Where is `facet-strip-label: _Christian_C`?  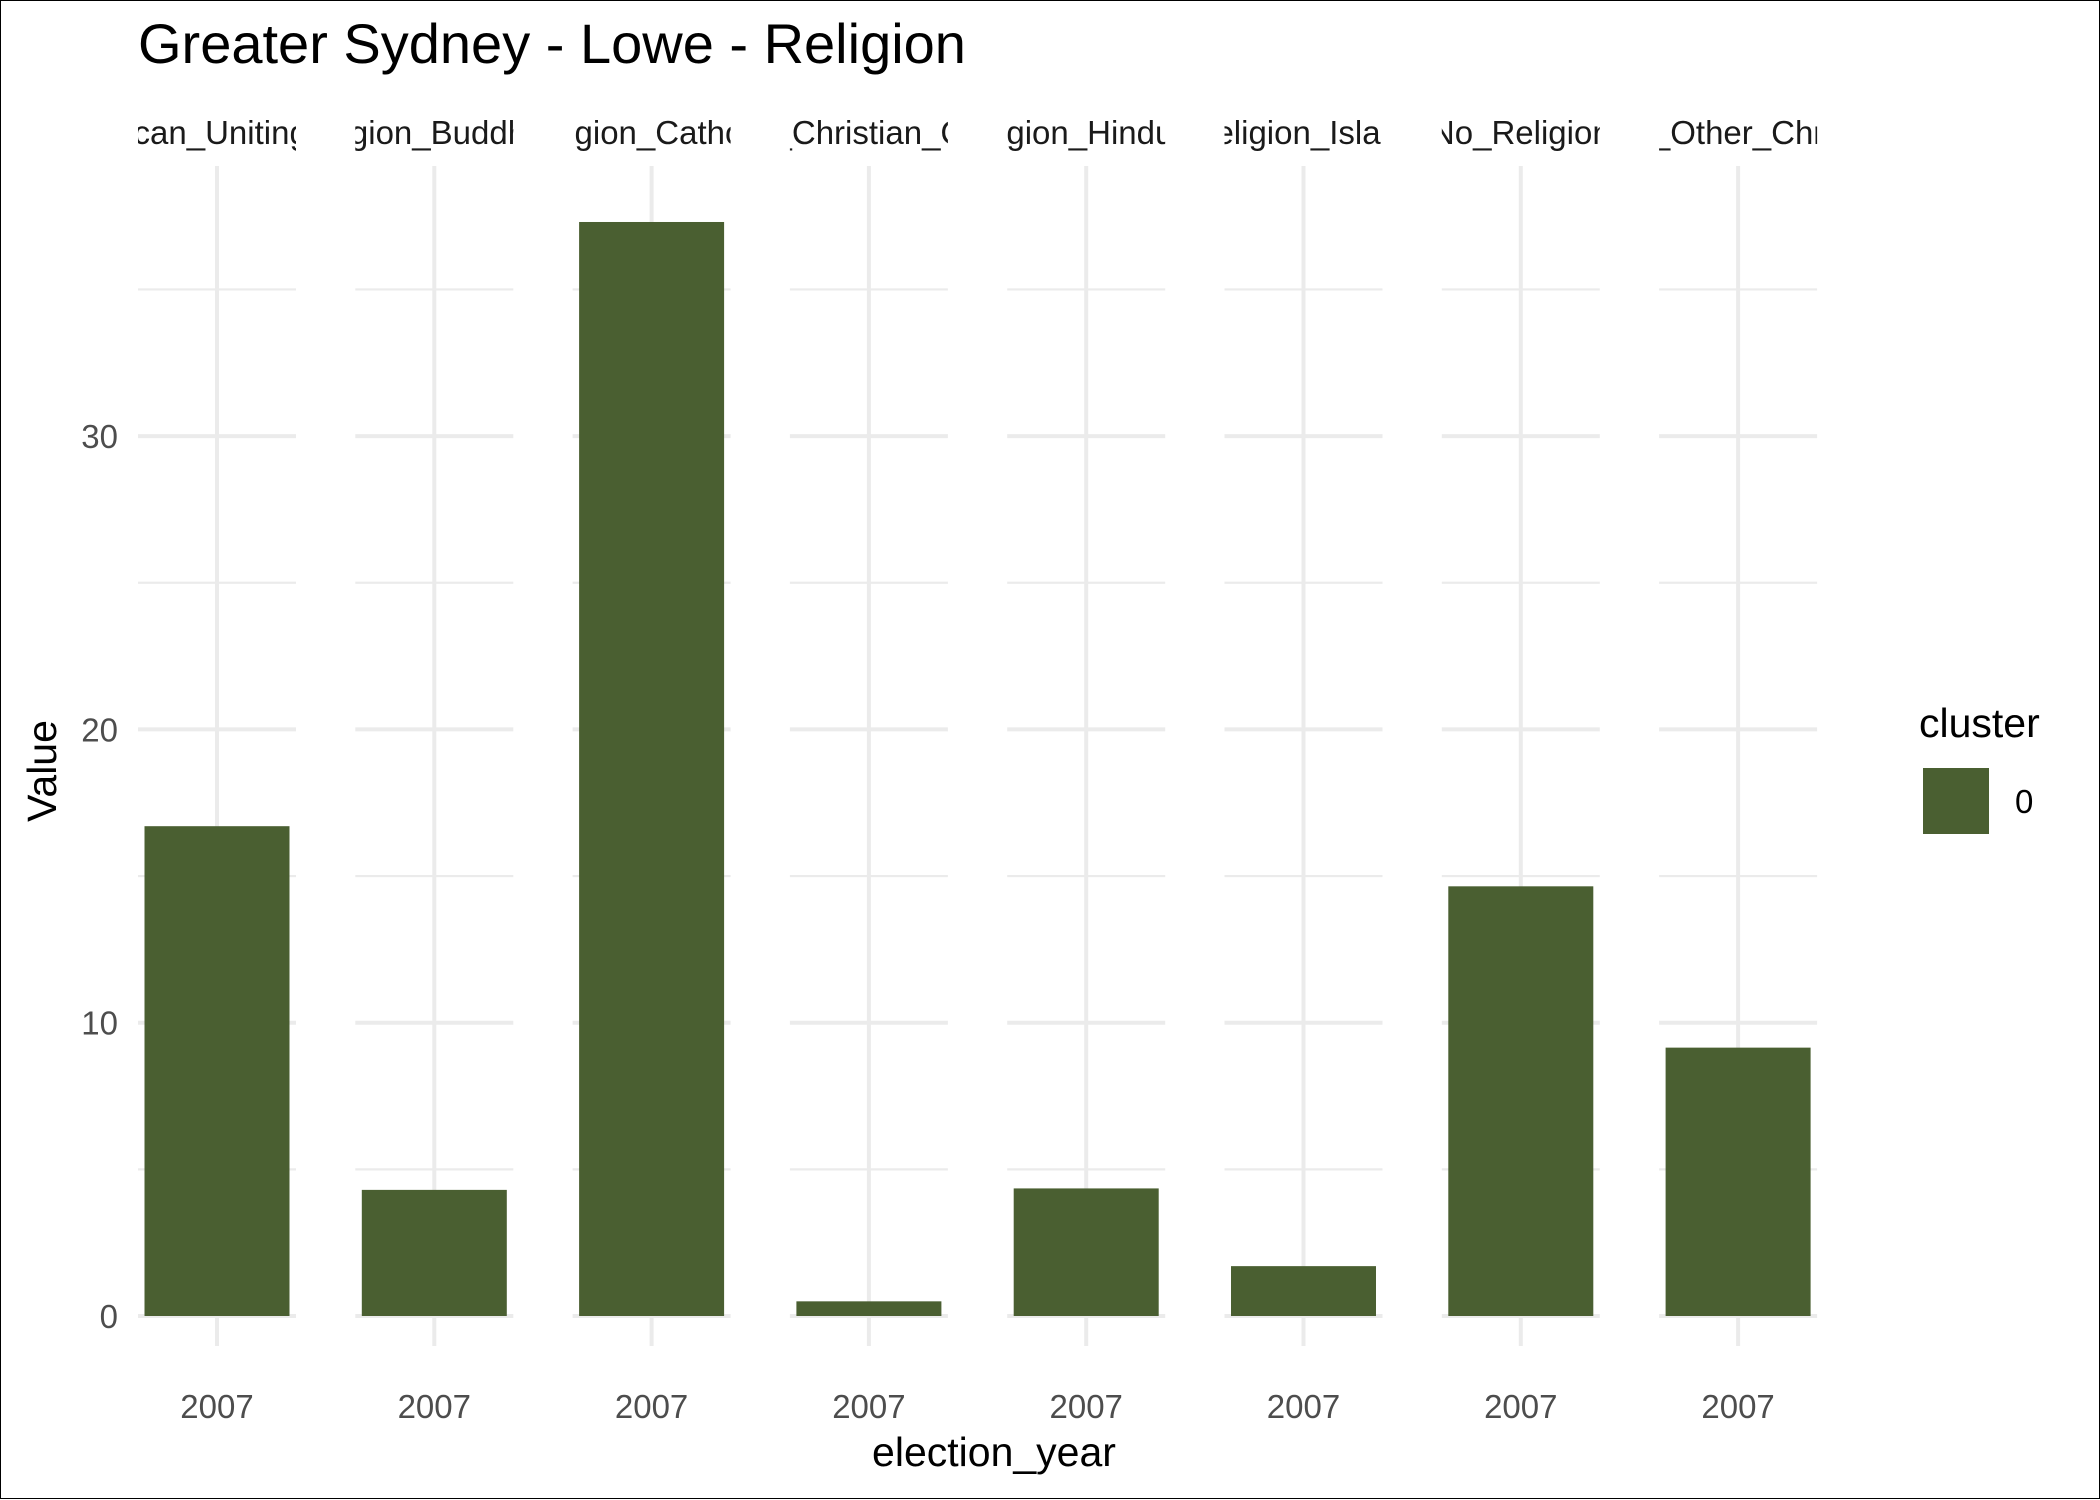
facet-strip-label: _Christian_C is located at coordinates (869, 132).